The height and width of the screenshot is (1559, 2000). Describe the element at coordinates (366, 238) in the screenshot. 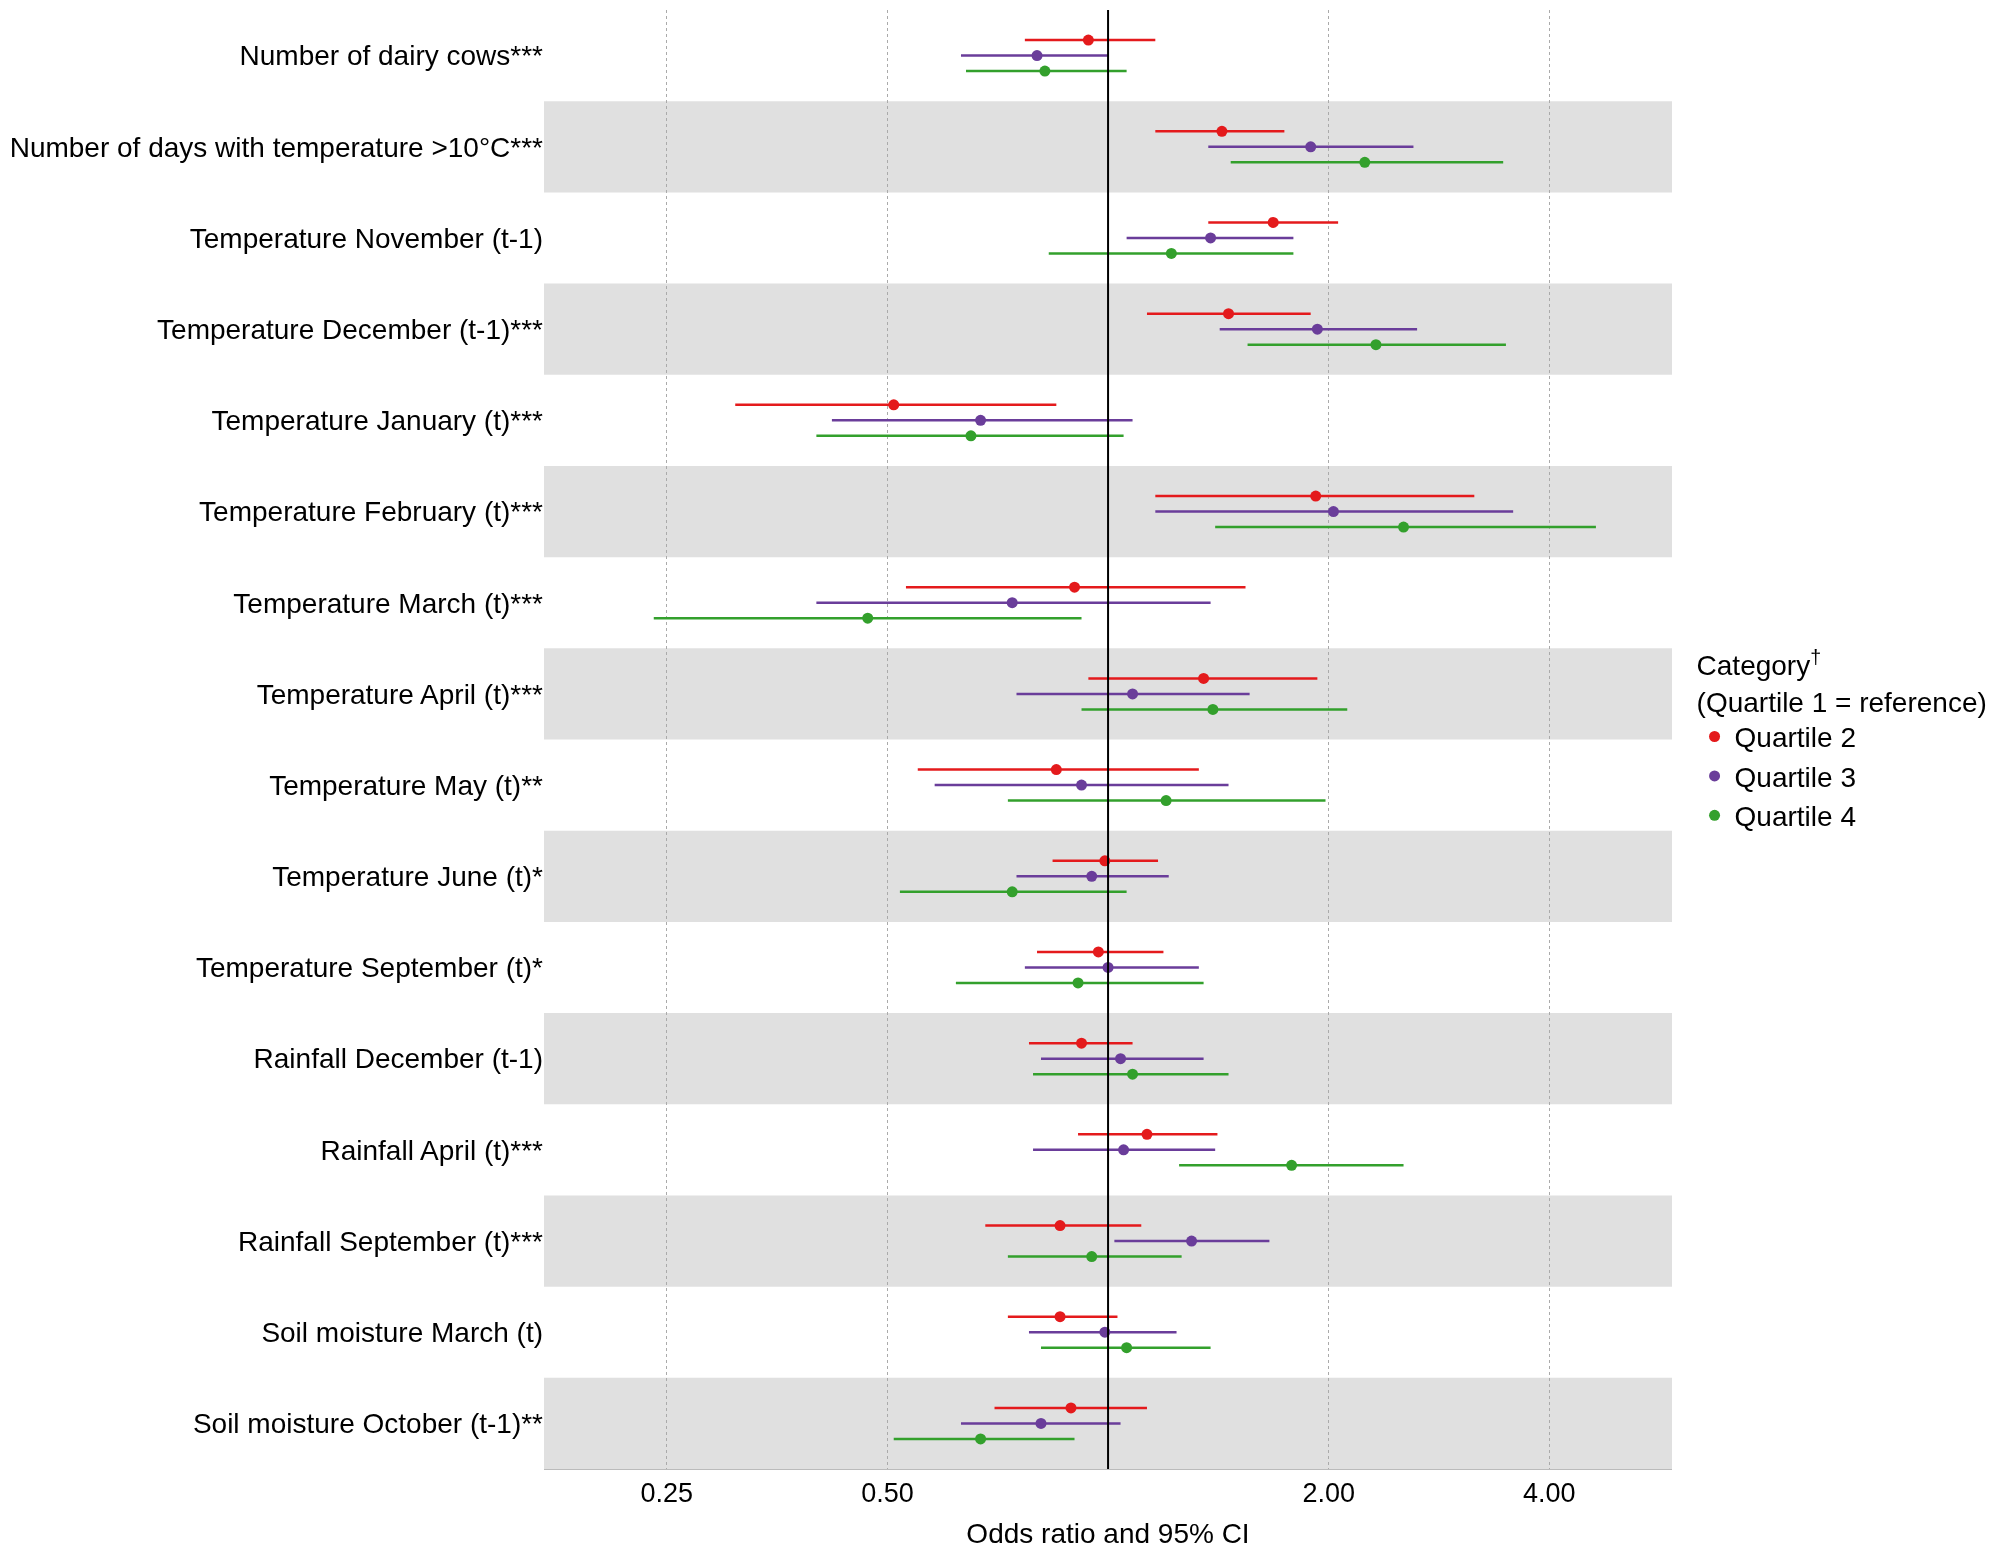

I see `y-tick-label: Temperature November (t-1)` at that location.